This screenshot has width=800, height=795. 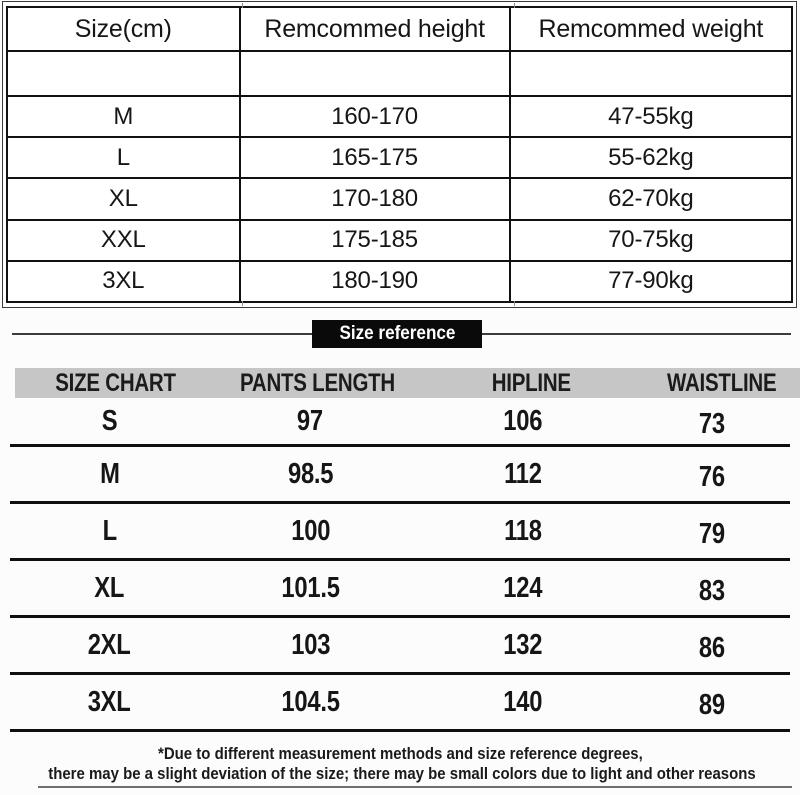 What do you see at coordinates (310, 530) in the screenshot?
I see `pants-length-cell: 100` at bounding box center [310, 530].